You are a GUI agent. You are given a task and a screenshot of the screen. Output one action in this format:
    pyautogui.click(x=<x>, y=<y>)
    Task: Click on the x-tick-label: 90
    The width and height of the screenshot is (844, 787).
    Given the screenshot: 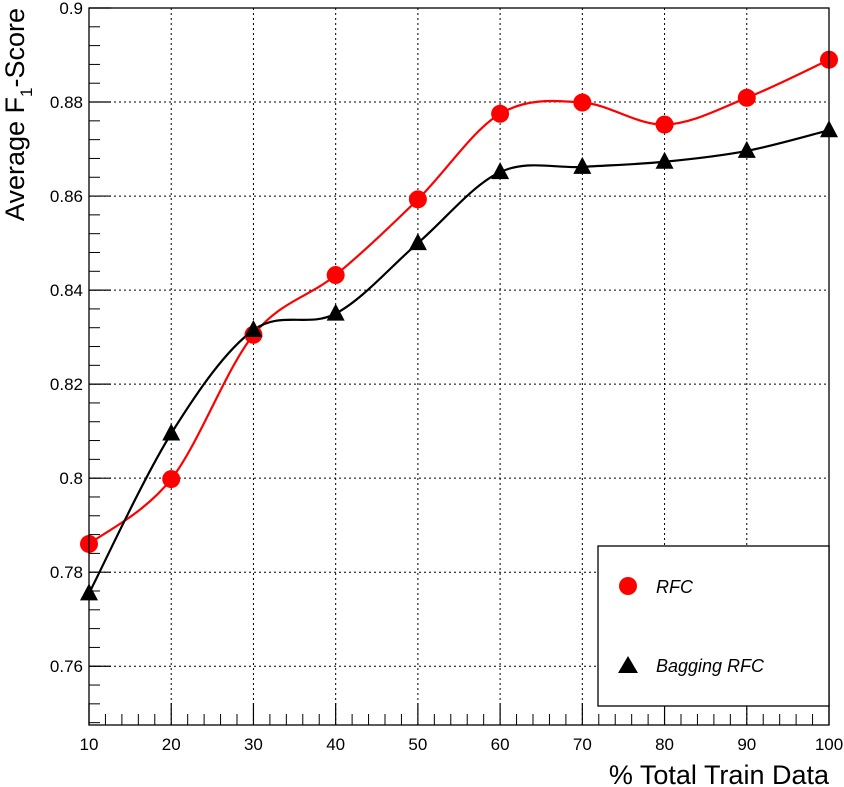 What is the action you would take?
    pyautogui.click(x=746, y=744)
    